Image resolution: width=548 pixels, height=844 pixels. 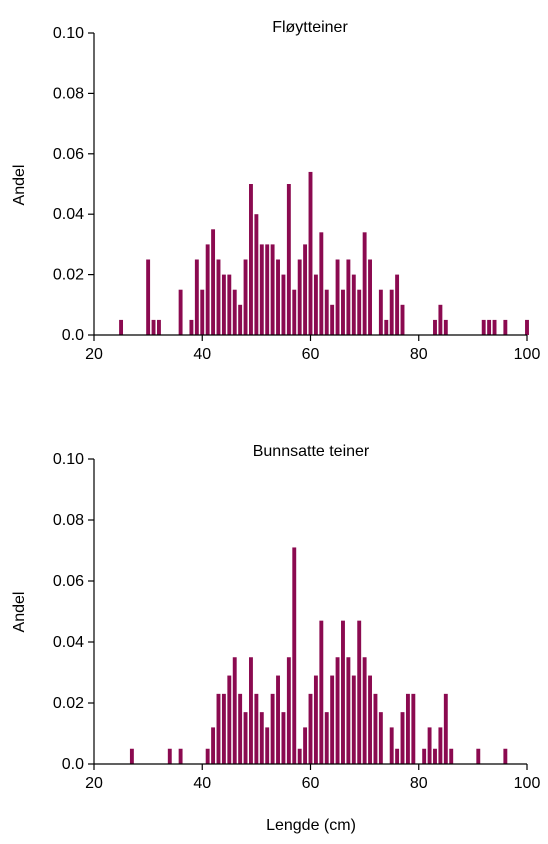 What do you see at coordinates (68, 275) in the screenshot?
I see `y-tick-label: 0.02` at bounding box center [68, 275].